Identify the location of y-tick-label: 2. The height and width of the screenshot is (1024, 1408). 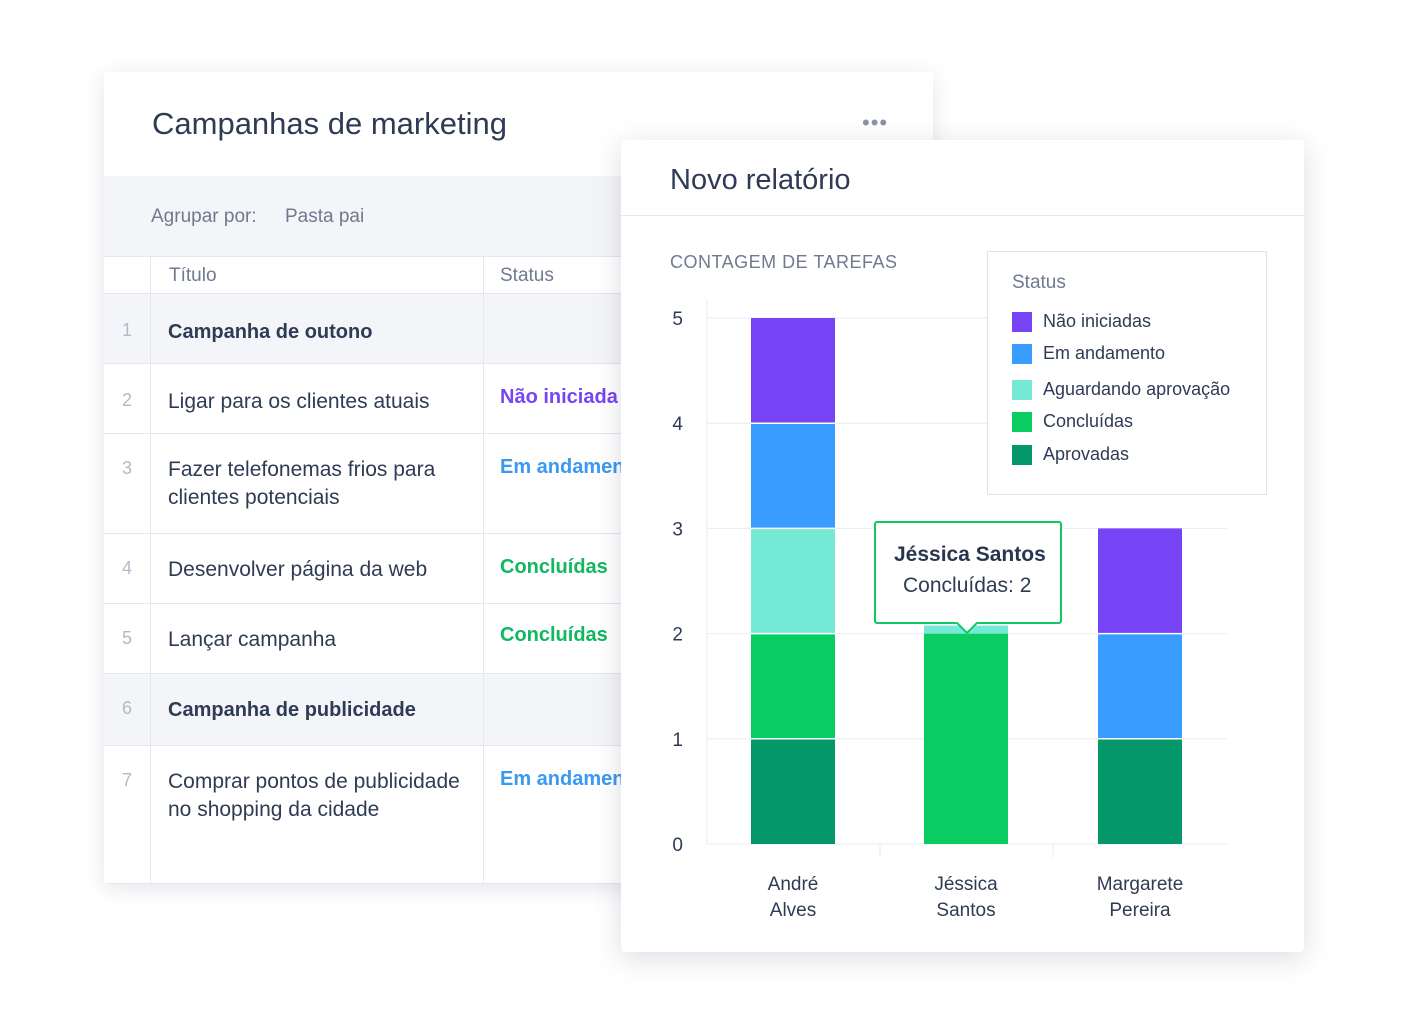
(677, 635).